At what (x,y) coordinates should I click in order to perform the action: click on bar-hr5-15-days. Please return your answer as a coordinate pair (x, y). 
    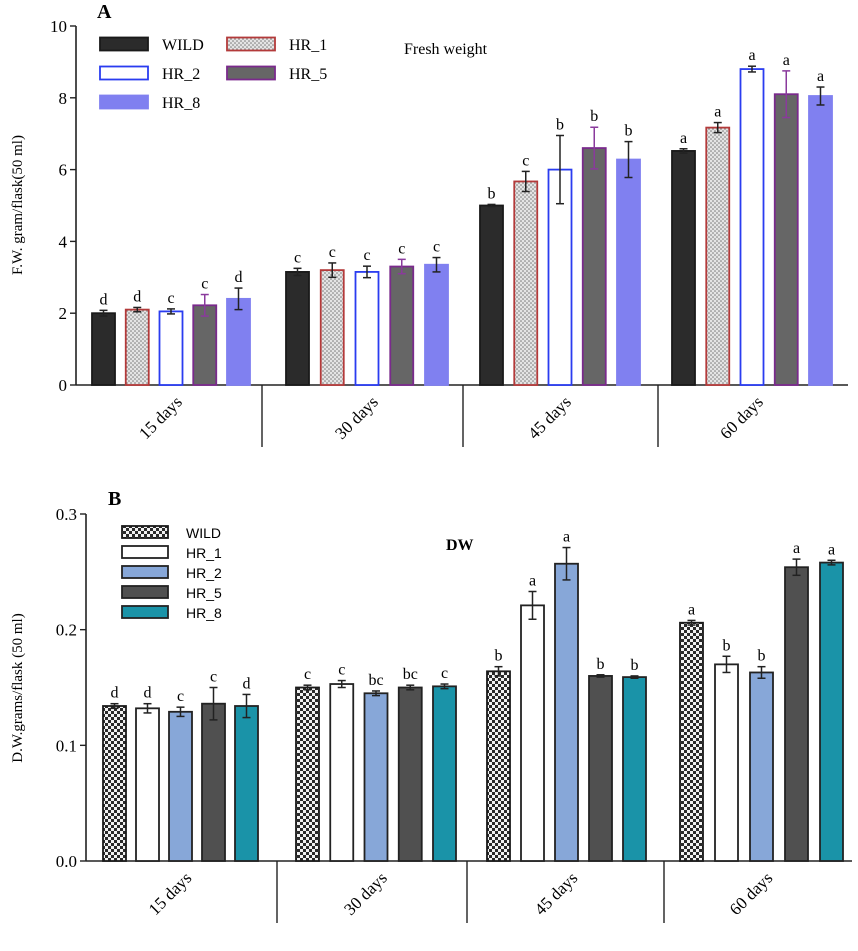
    Looking at the image, I should click on (205, 345).